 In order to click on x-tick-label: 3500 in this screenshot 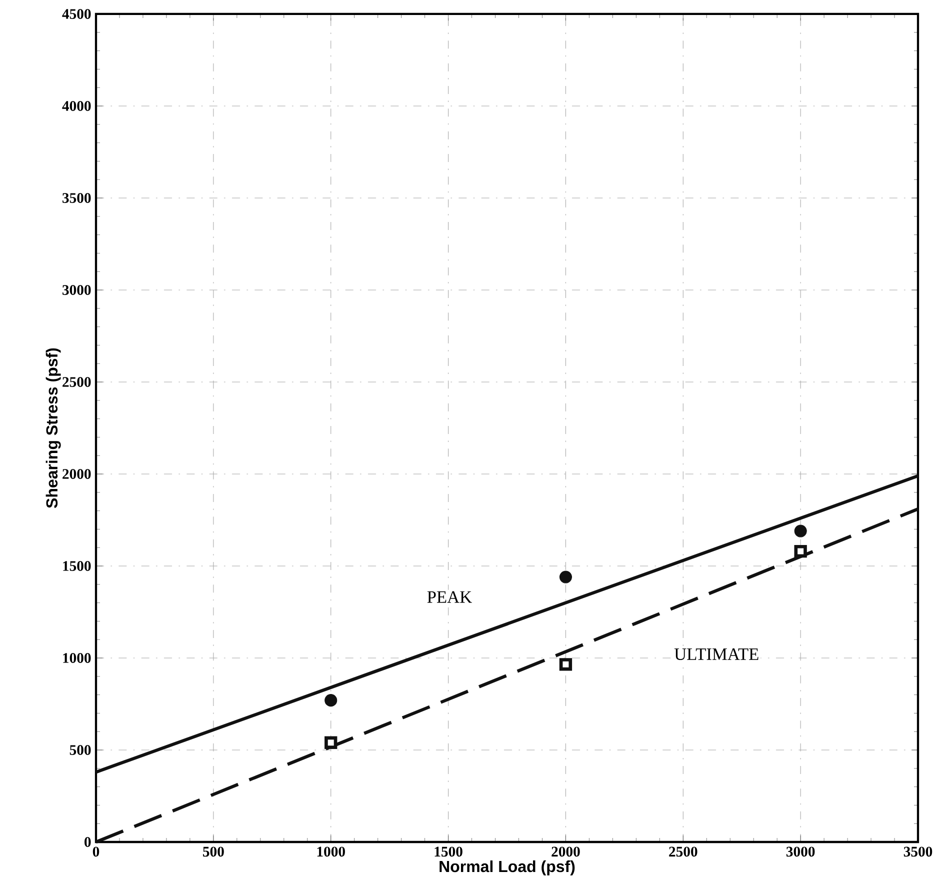, I will do `click(918, 851)`.